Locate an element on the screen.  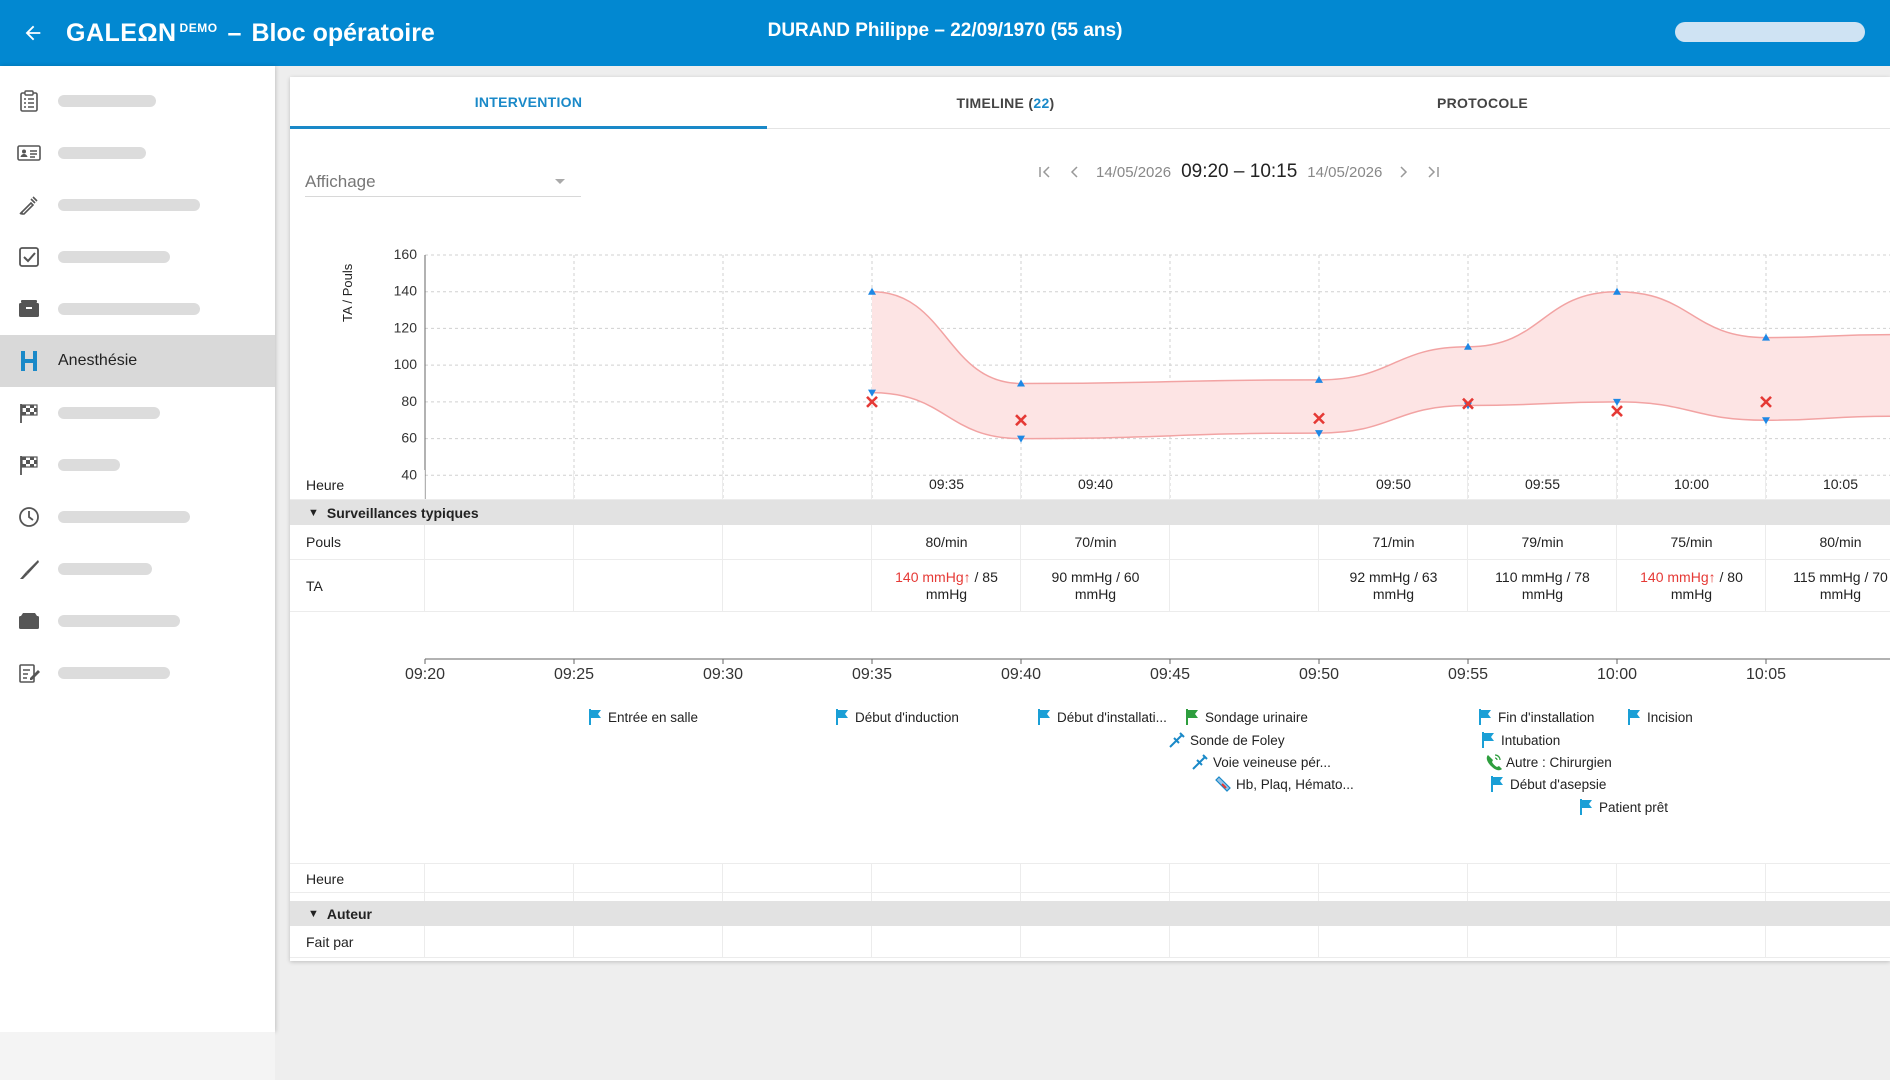
event-label: Intubation is located at coordinates (1531, 740).